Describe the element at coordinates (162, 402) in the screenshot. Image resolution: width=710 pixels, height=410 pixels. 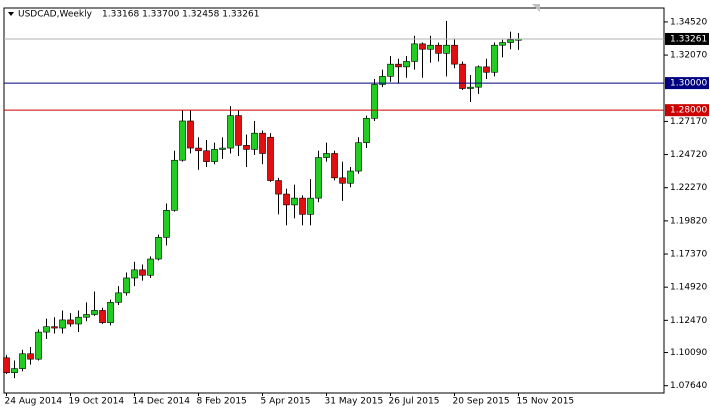
I see `x-tick-label: 14 Dec 2014` at that location.